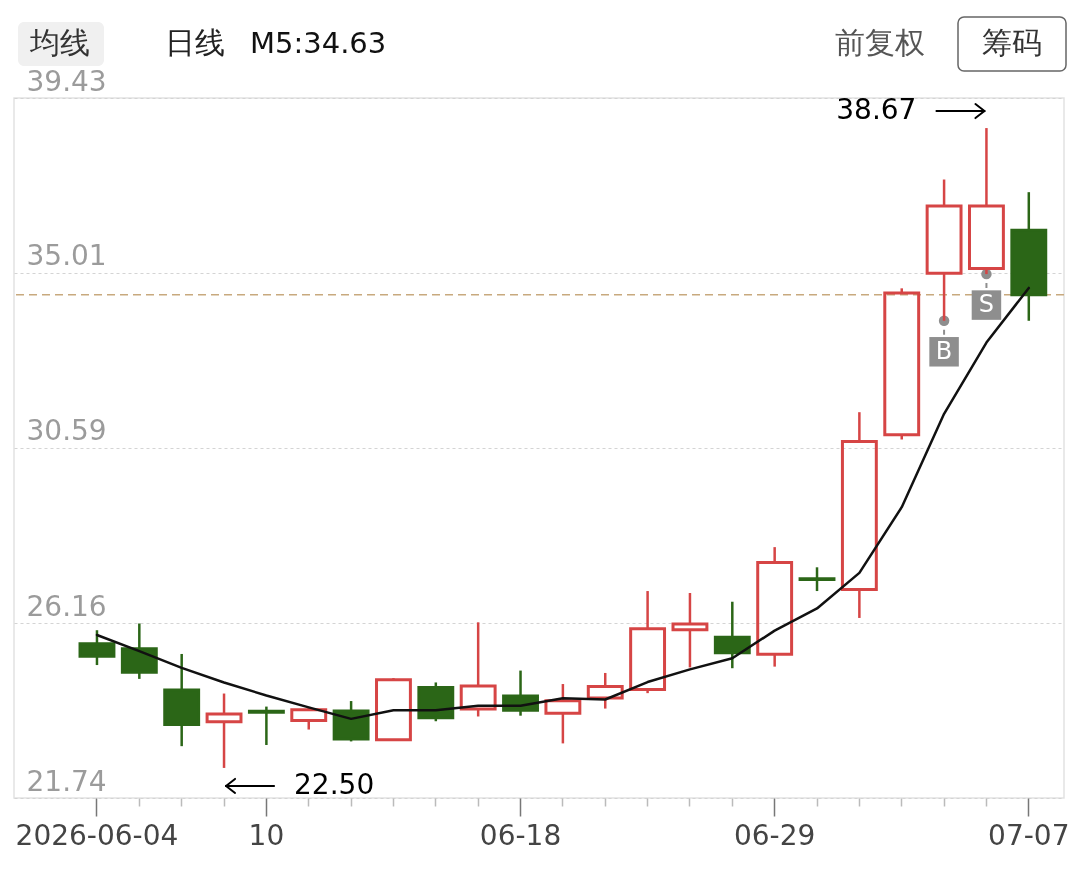 Image resolution: width=1078 pixels, height=892 pixels. What do you see at coordinates (66, 606) in the screenshot?
I see `y-tick-label: 26.16` at bounding box center [66, 606].